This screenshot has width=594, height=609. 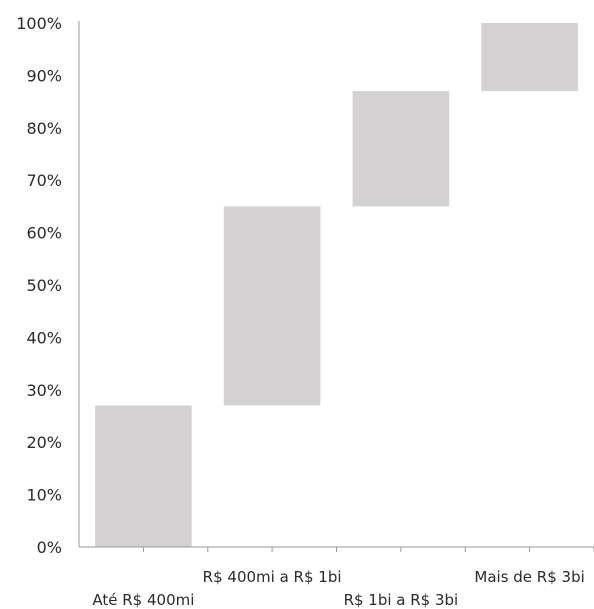 I want to click on y-tick-label: 90%, so click(x=44, y=75).